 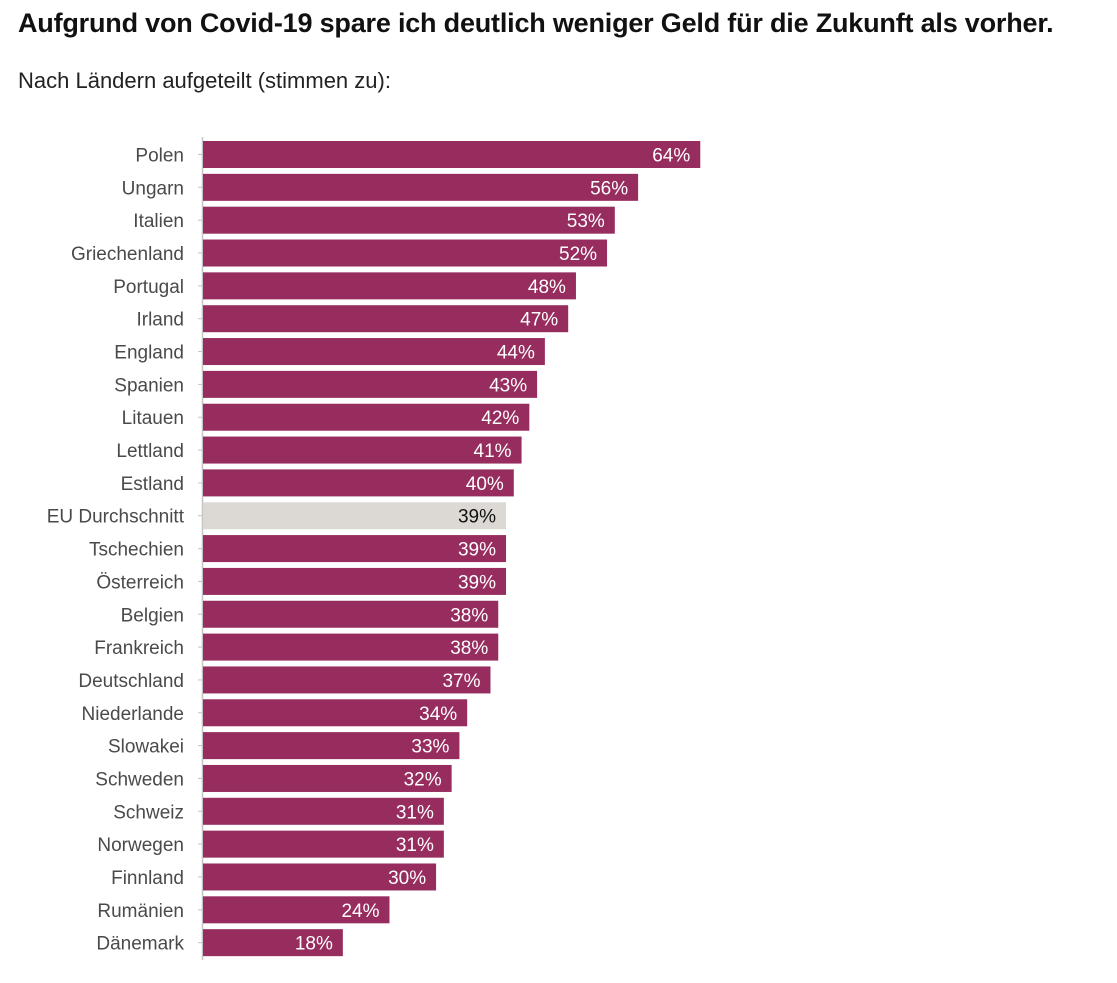 What do you see at coordinates (131, 681) in the screenshot?
I see `category-label: Deutschland` at bounding box center [131, 681].